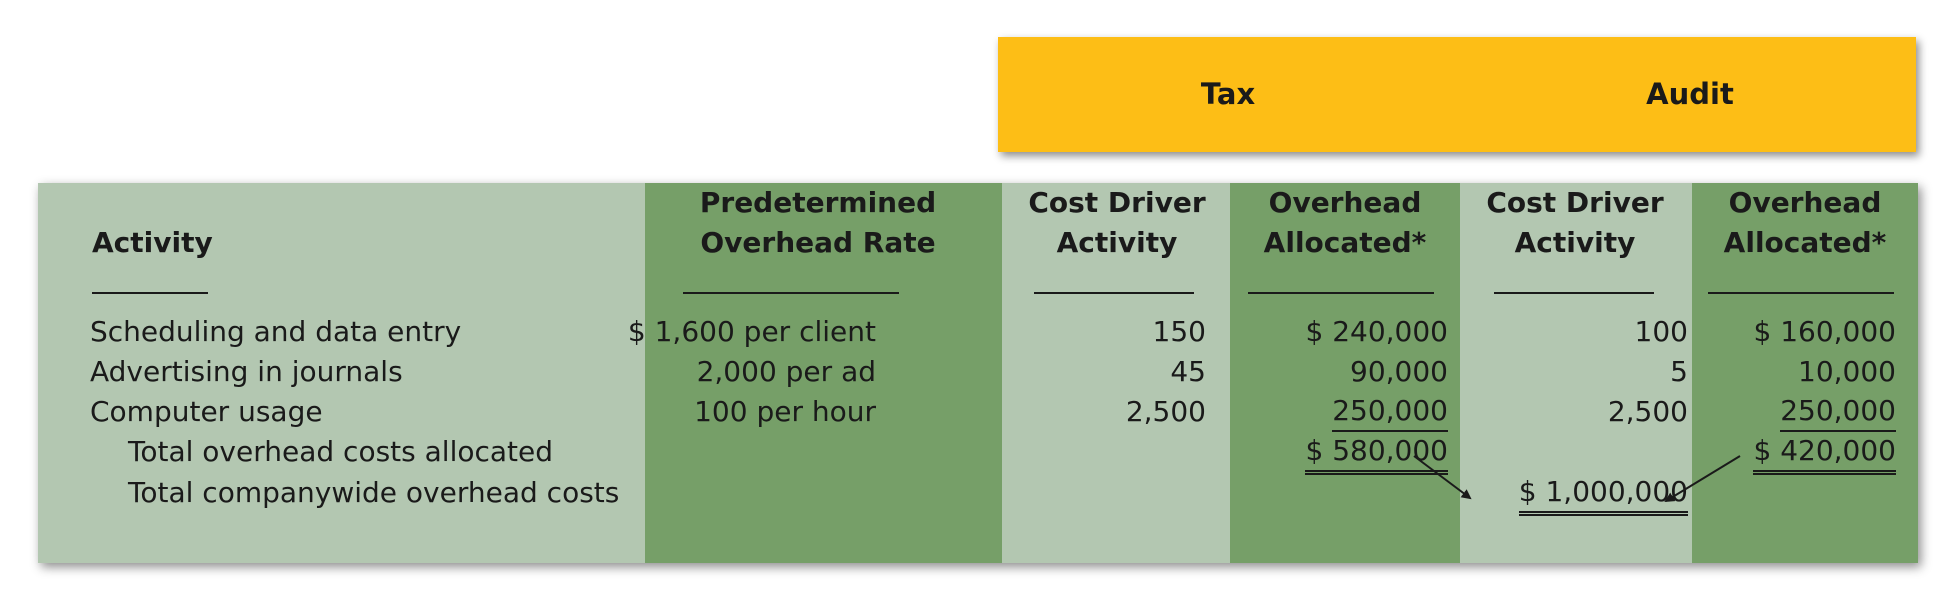 The height and width of the screenshot is (602, 1955). I want to click on row-1-tax-driver: 150, so click(1179, 331).